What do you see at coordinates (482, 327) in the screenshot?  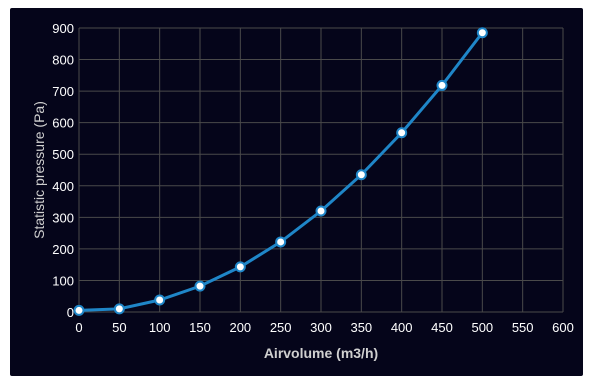 I see `x-tick-label: 500` at bounding box center [482, 327].